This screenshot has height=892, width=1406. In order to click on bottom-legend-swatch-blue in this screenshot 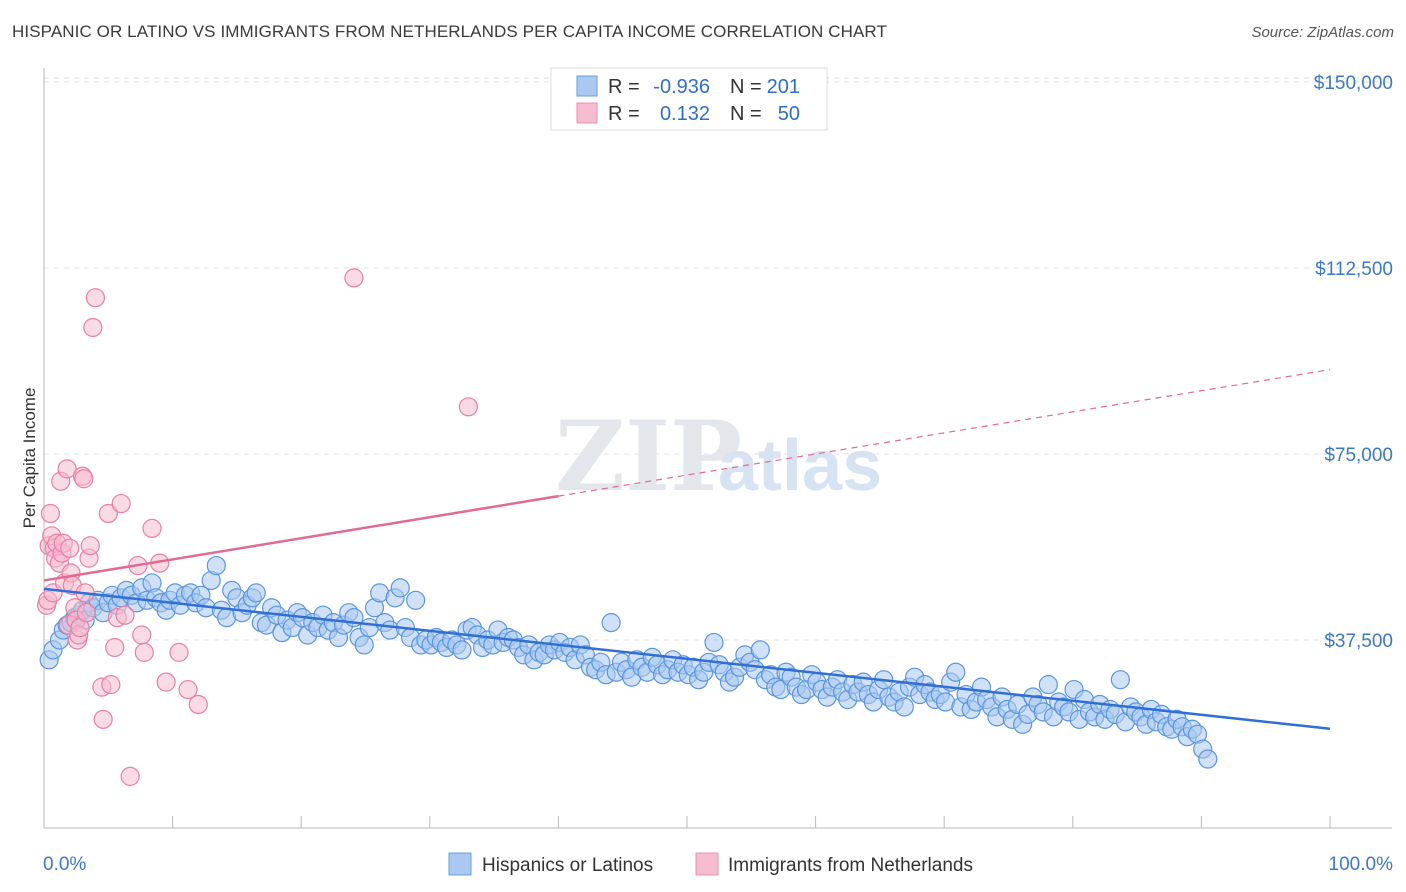, I will do `click(460, 864)`.